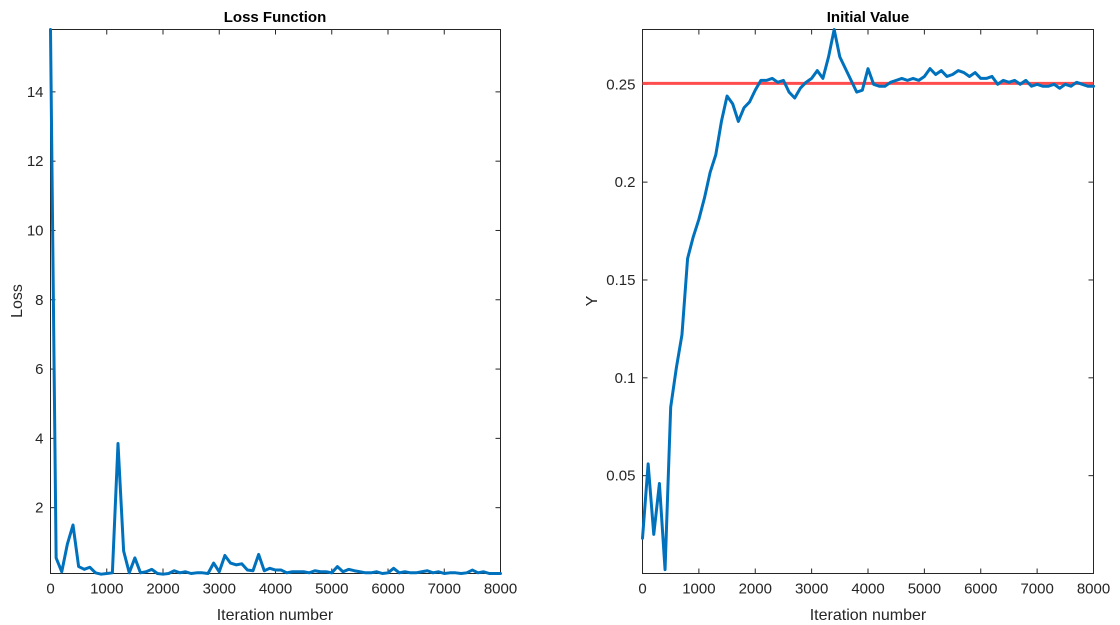  What do you see at coordinates (39, 300) in the screenshot?
I see `loss-y-tick-label: 8` at bounding box center [39, 300].